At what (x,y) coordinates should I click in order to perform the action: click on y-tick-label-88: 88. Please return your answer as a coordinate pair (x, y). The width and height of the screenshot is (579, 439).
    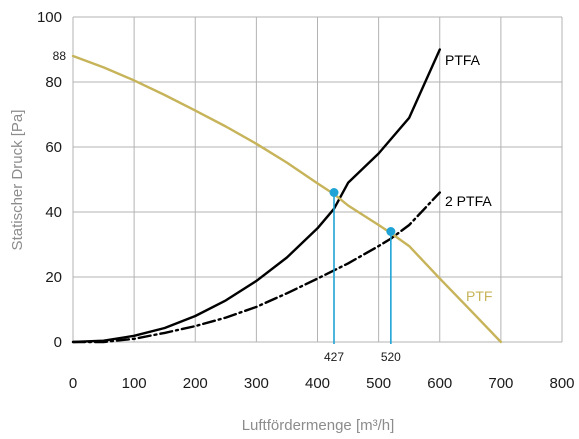
    Looking at the image, I should click on (60, 56).